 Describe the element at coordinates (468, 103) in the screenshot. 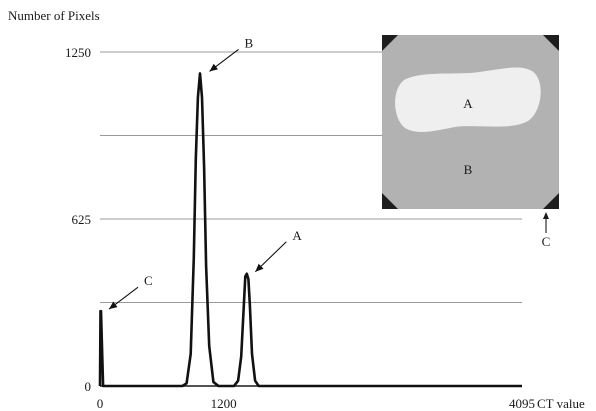

I see `inset-label-a: A` at that location.